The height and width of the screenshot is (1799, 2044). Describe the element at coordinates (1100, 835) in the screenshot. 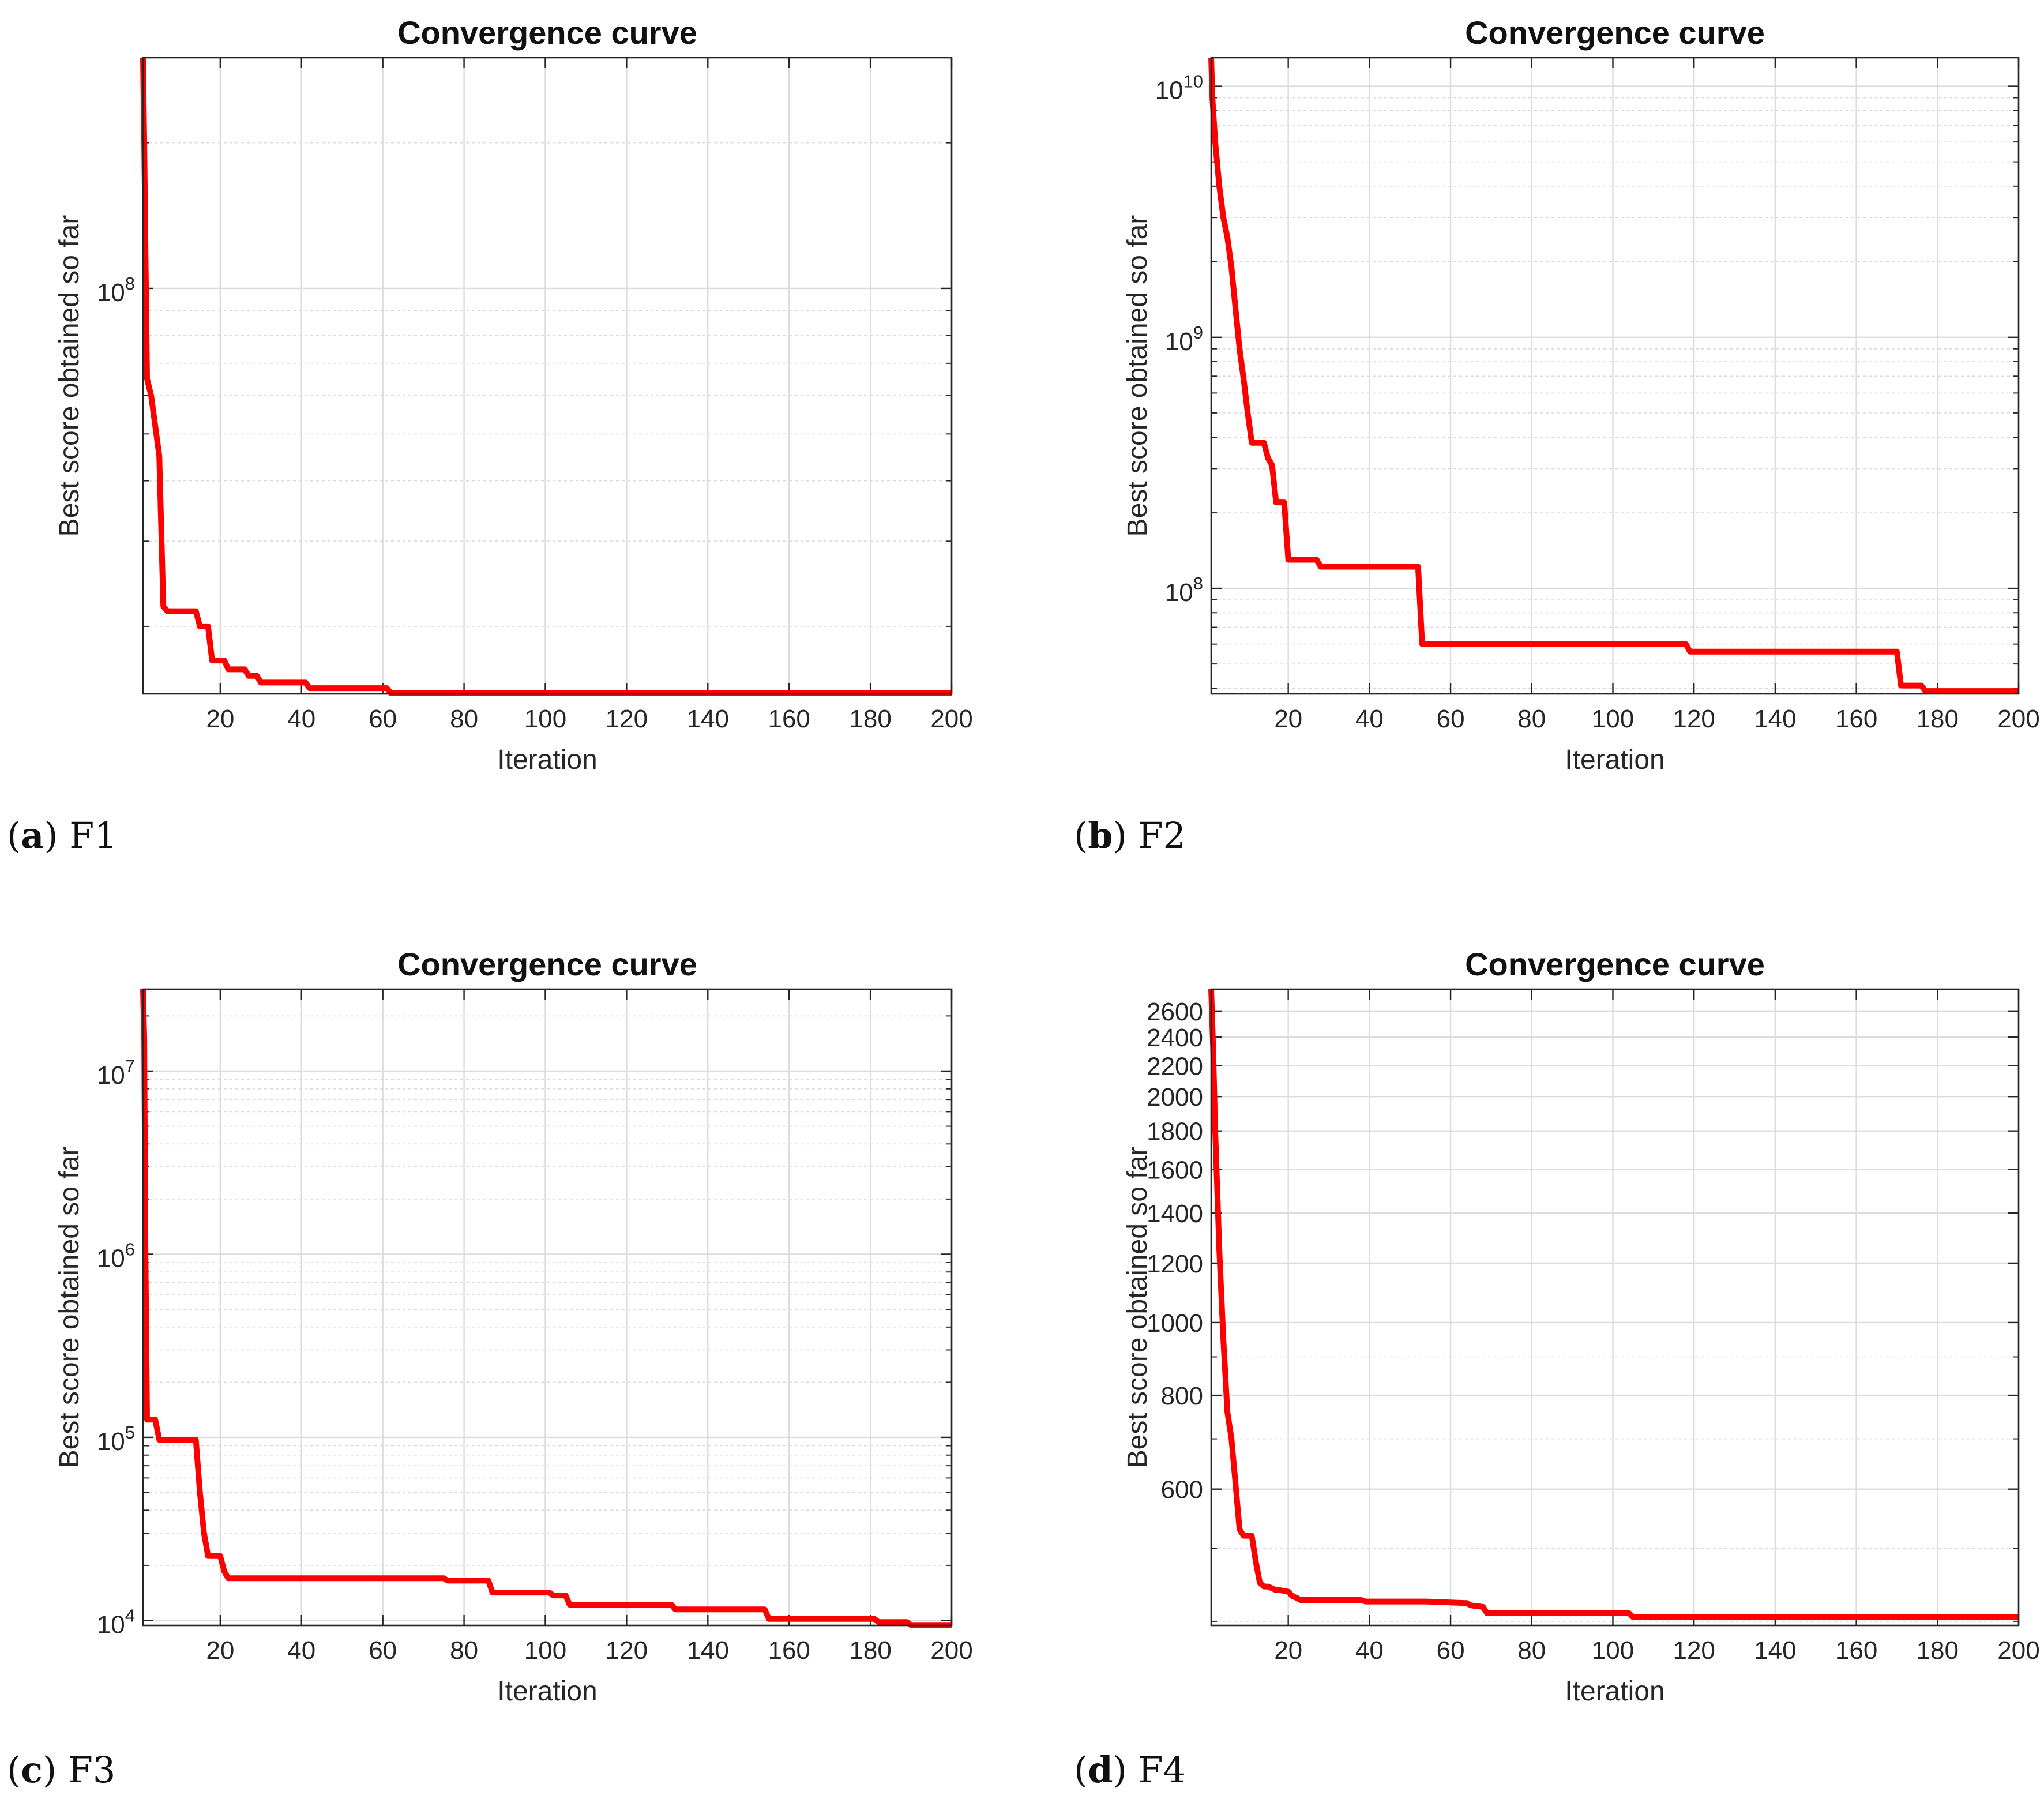

I see `panel-label: b` at that location.